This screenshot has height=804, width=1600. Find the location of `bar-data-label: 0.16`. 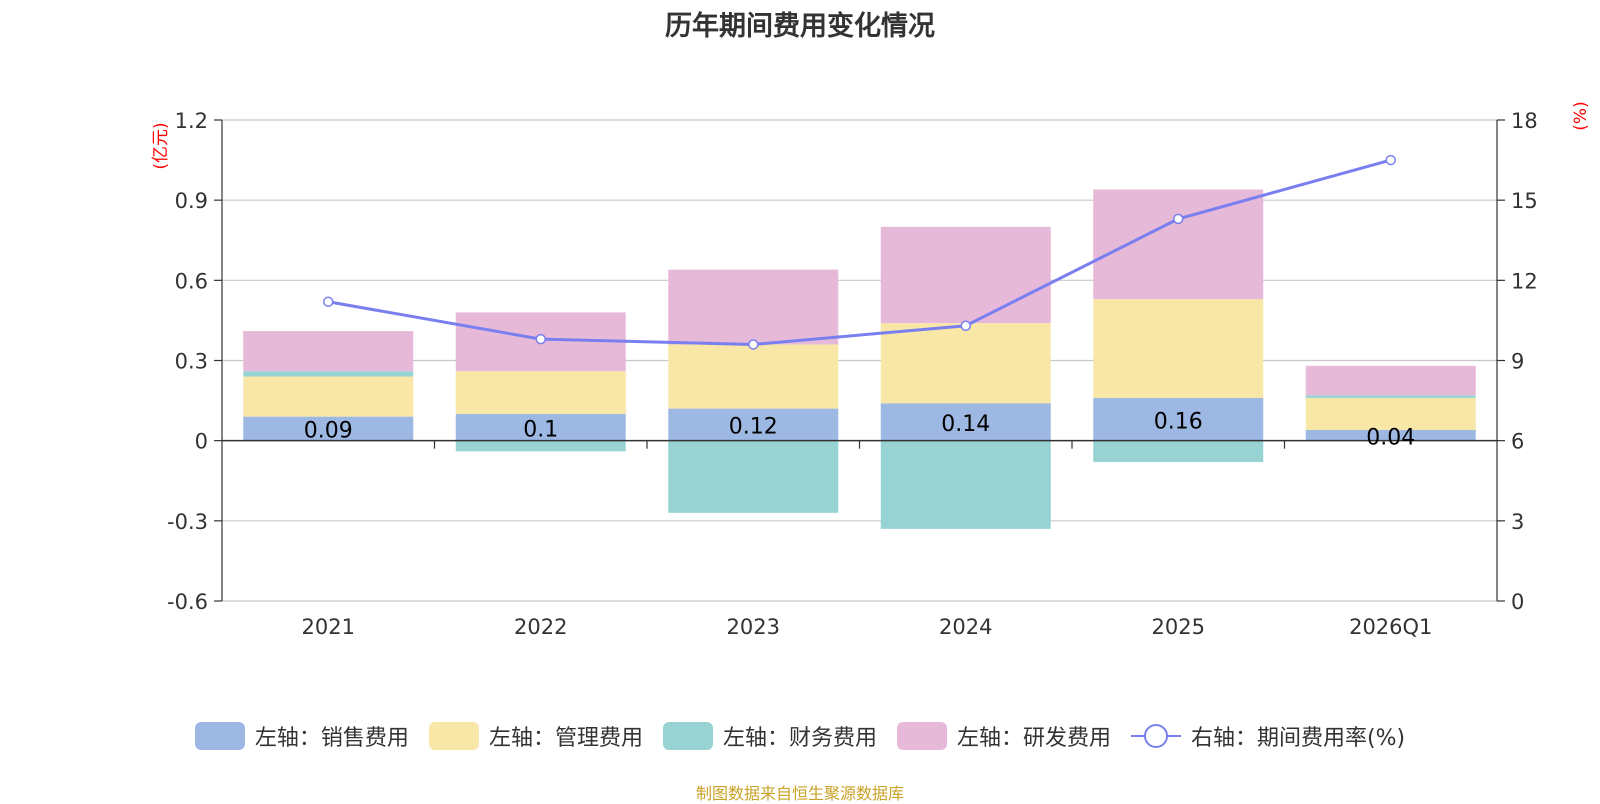

bar-data-label: 0.16 is located at coordinates (1178, 421).